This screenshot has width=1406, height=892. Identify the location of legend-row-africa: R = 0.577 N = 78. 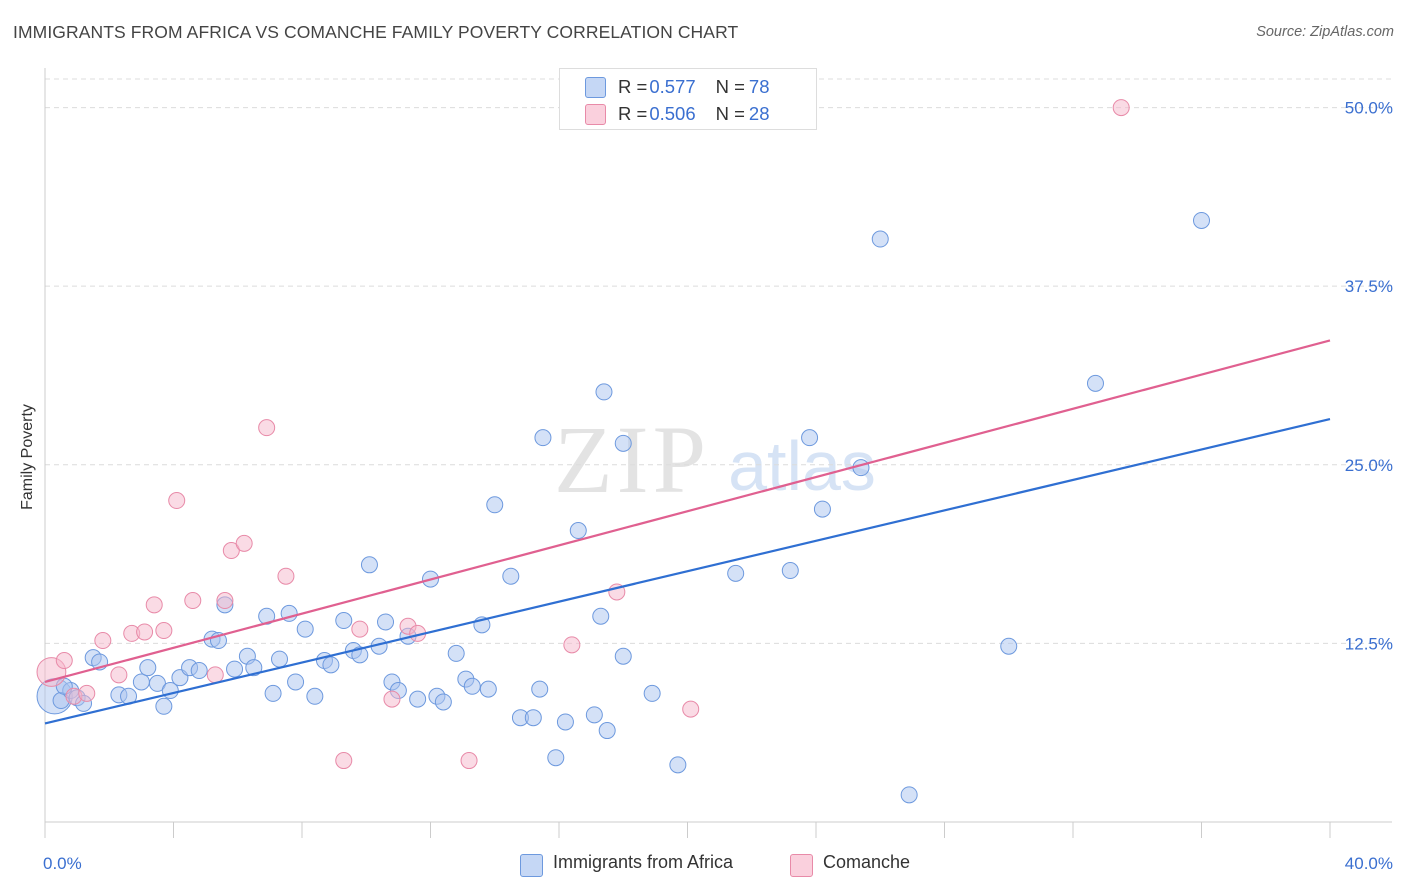
(677, 87).